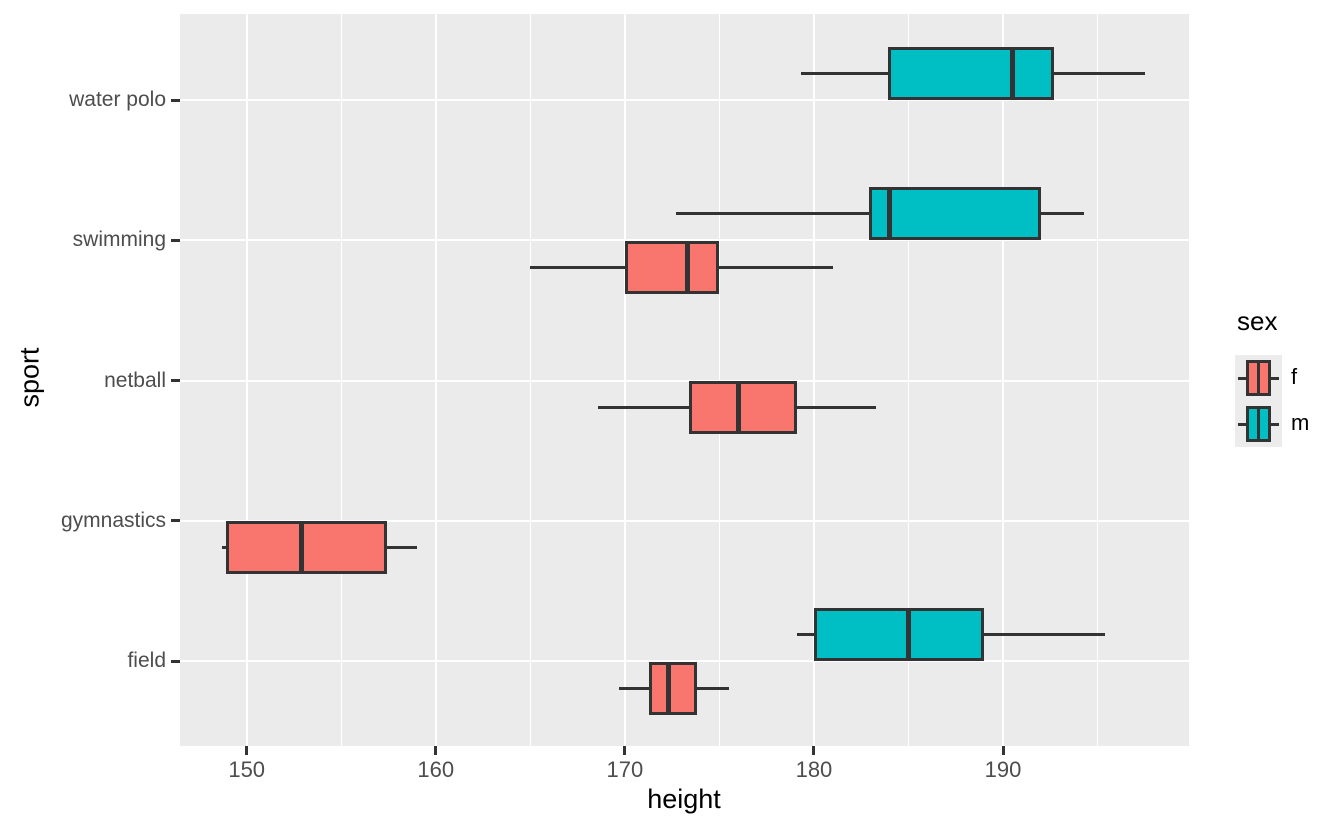  Describe the element at coordinates (1062, 213) in the screenshot. I see `boxplot-swimming-m-whisker-high` at that location.